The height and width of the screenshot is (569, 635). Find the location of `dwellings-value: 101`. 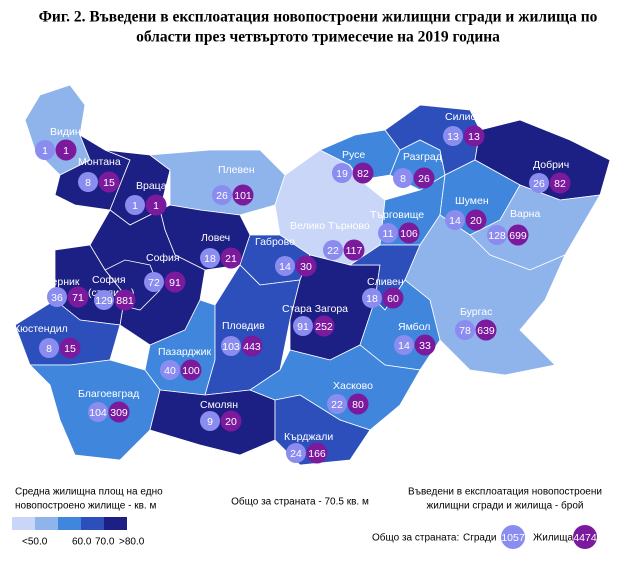

dwellings-value: 101 is located at coordinates (243, 196).